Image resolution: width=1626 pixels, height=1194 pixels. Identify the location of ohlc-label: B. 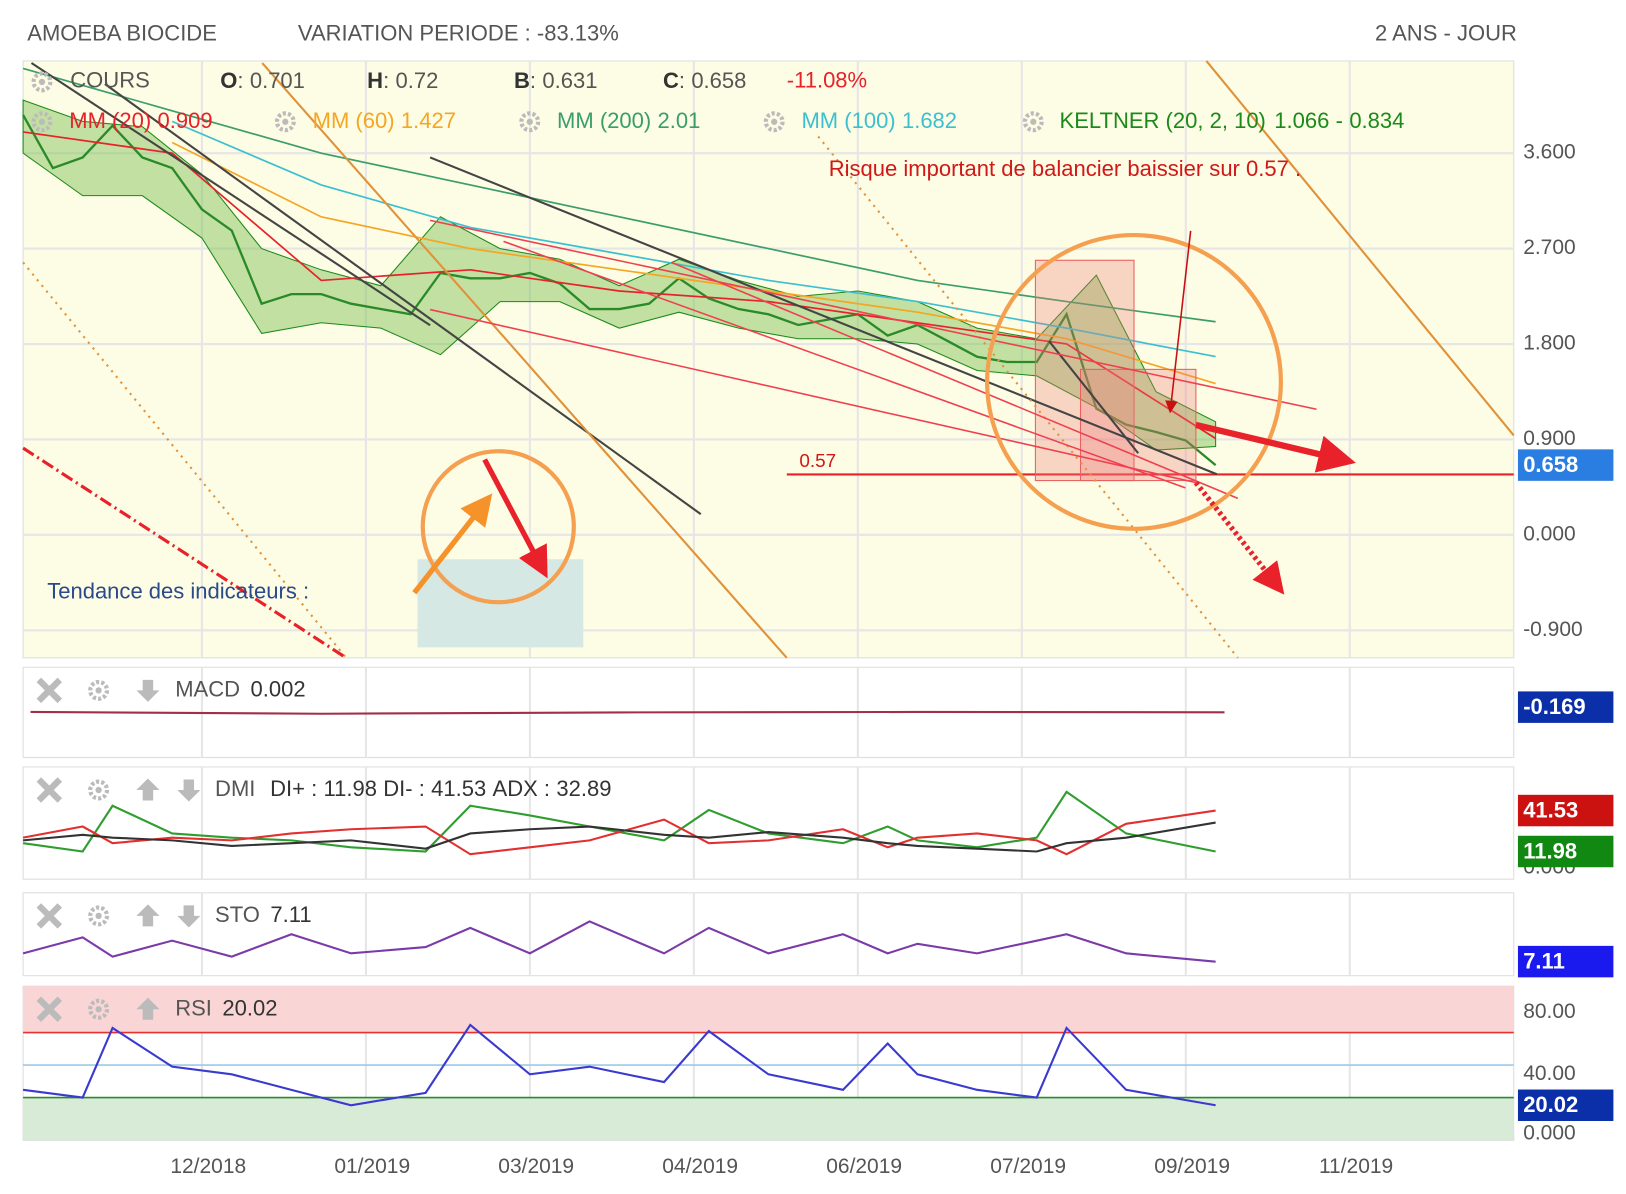
(522, 80).